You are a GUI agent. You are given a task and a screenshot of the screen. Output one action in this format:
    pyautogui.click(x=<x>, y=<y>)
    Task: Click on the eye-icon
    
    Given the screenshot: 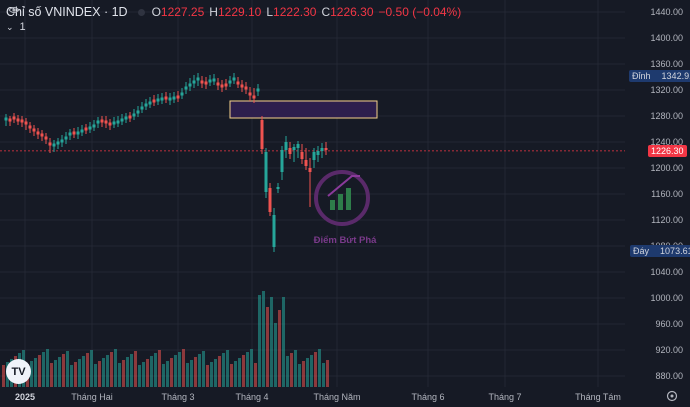 What is the action you would take?
    pyautogui.click(x=14, y=10)
    